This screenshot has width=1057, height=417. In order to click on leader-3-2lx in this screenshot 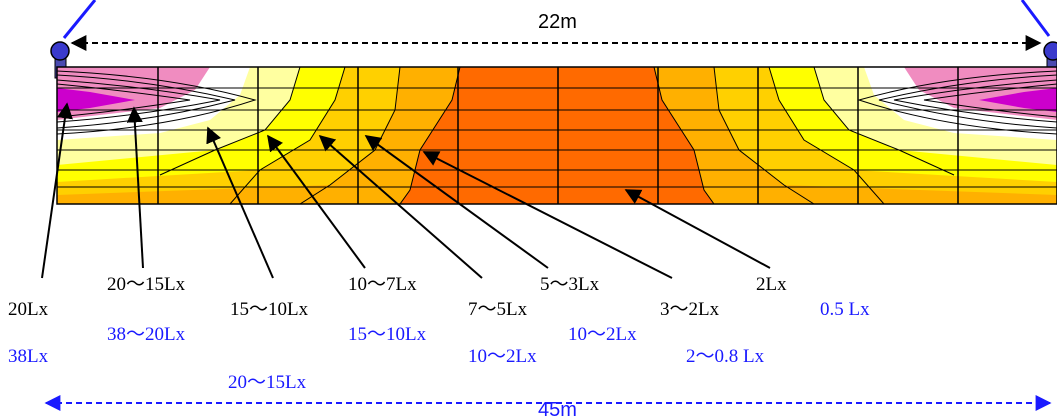, I will do `click(547, 215)`.